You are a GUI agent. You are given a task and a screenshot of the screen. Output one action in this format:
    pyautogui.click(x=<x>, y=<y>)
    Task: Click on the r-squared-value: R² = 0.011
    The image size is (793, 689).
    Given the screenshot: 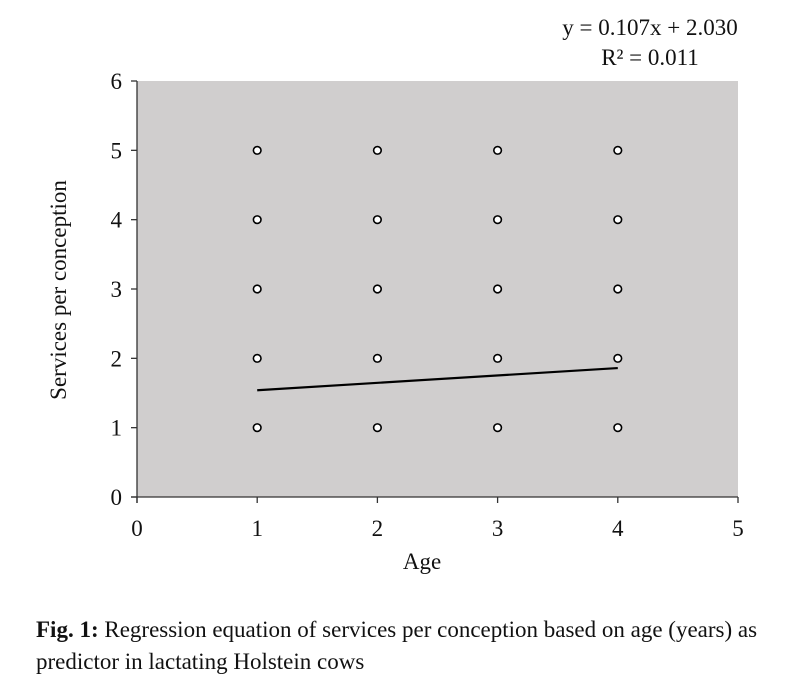 What is the action you would take?
    pyautogui.click(x=650, y=57)
    